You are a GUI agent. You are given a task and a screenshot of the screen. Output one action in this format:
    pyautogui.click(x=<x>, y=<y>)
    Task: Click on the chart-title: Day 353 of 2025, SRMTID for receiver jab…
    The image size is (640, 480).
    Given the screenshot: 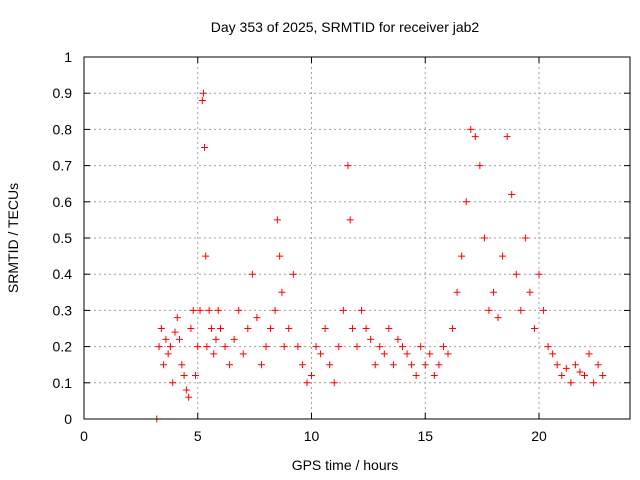 What is the action you would take?
    pyautogui.click(x=345, y=27)
    